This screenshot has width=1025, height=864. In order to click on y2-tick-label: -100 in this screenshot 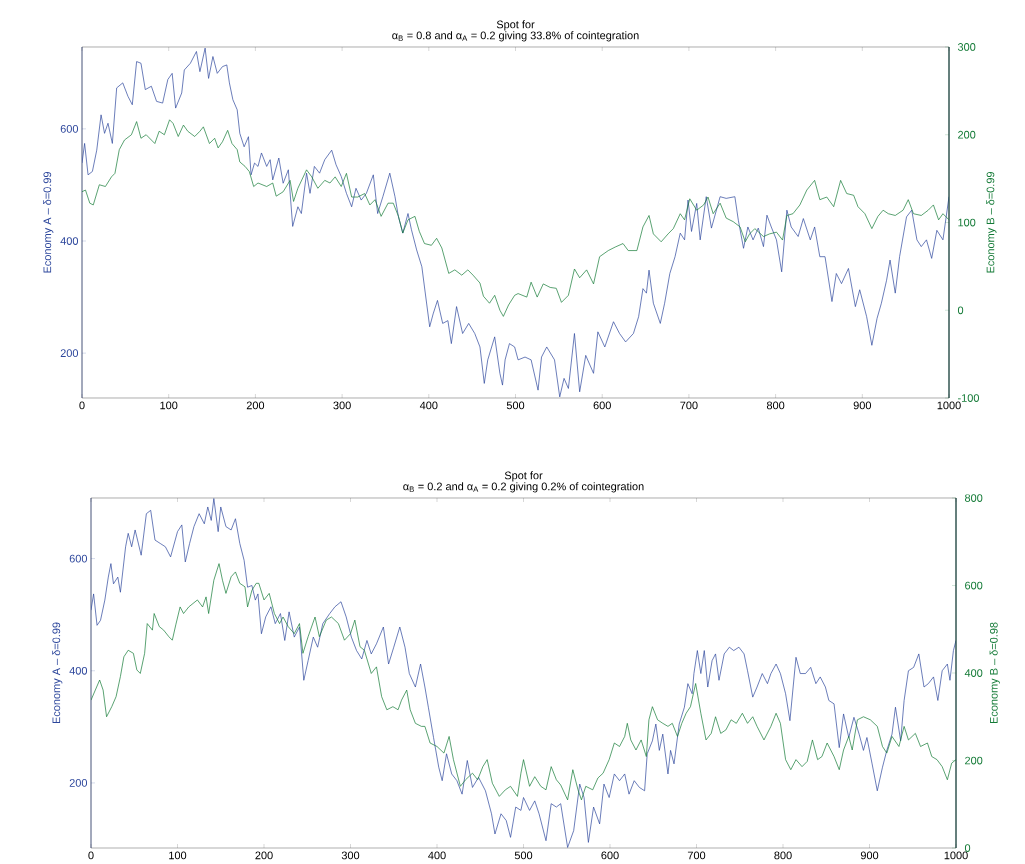, I will do `click(968, 398)`.